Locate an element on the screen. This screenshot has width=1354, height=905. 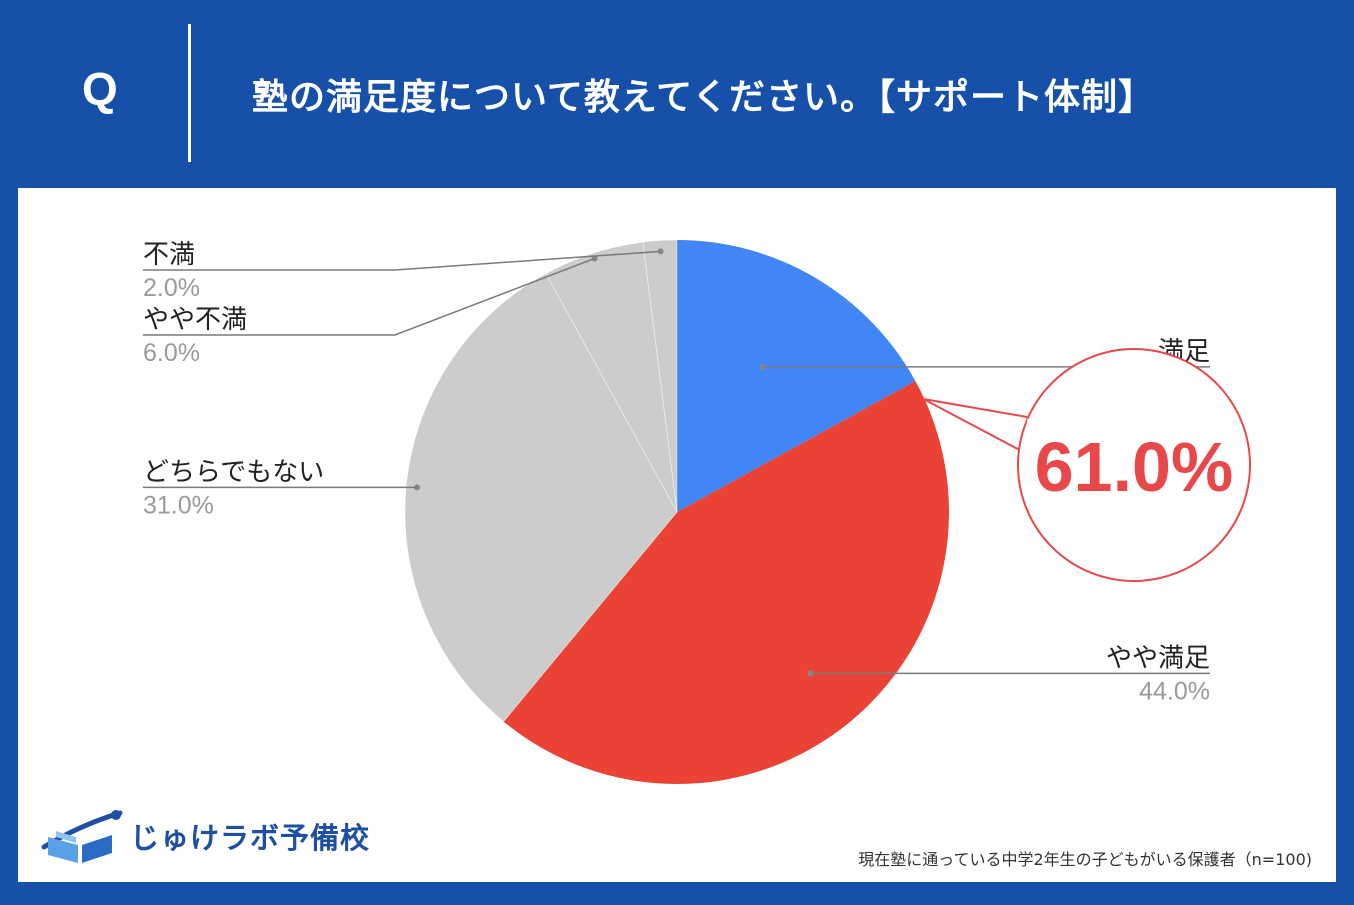
open-book-icon is located at coordinates (82, 836).